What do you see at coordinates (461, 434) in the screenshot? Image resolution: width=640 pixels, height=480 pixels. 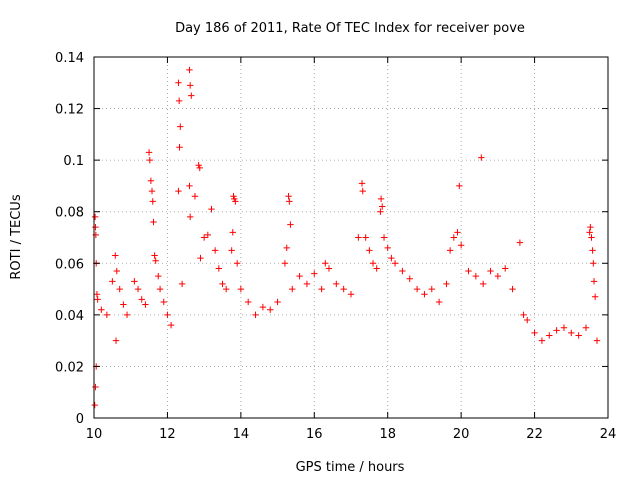 I see `x-tick-label: 20` at bounding box center [461, 434].